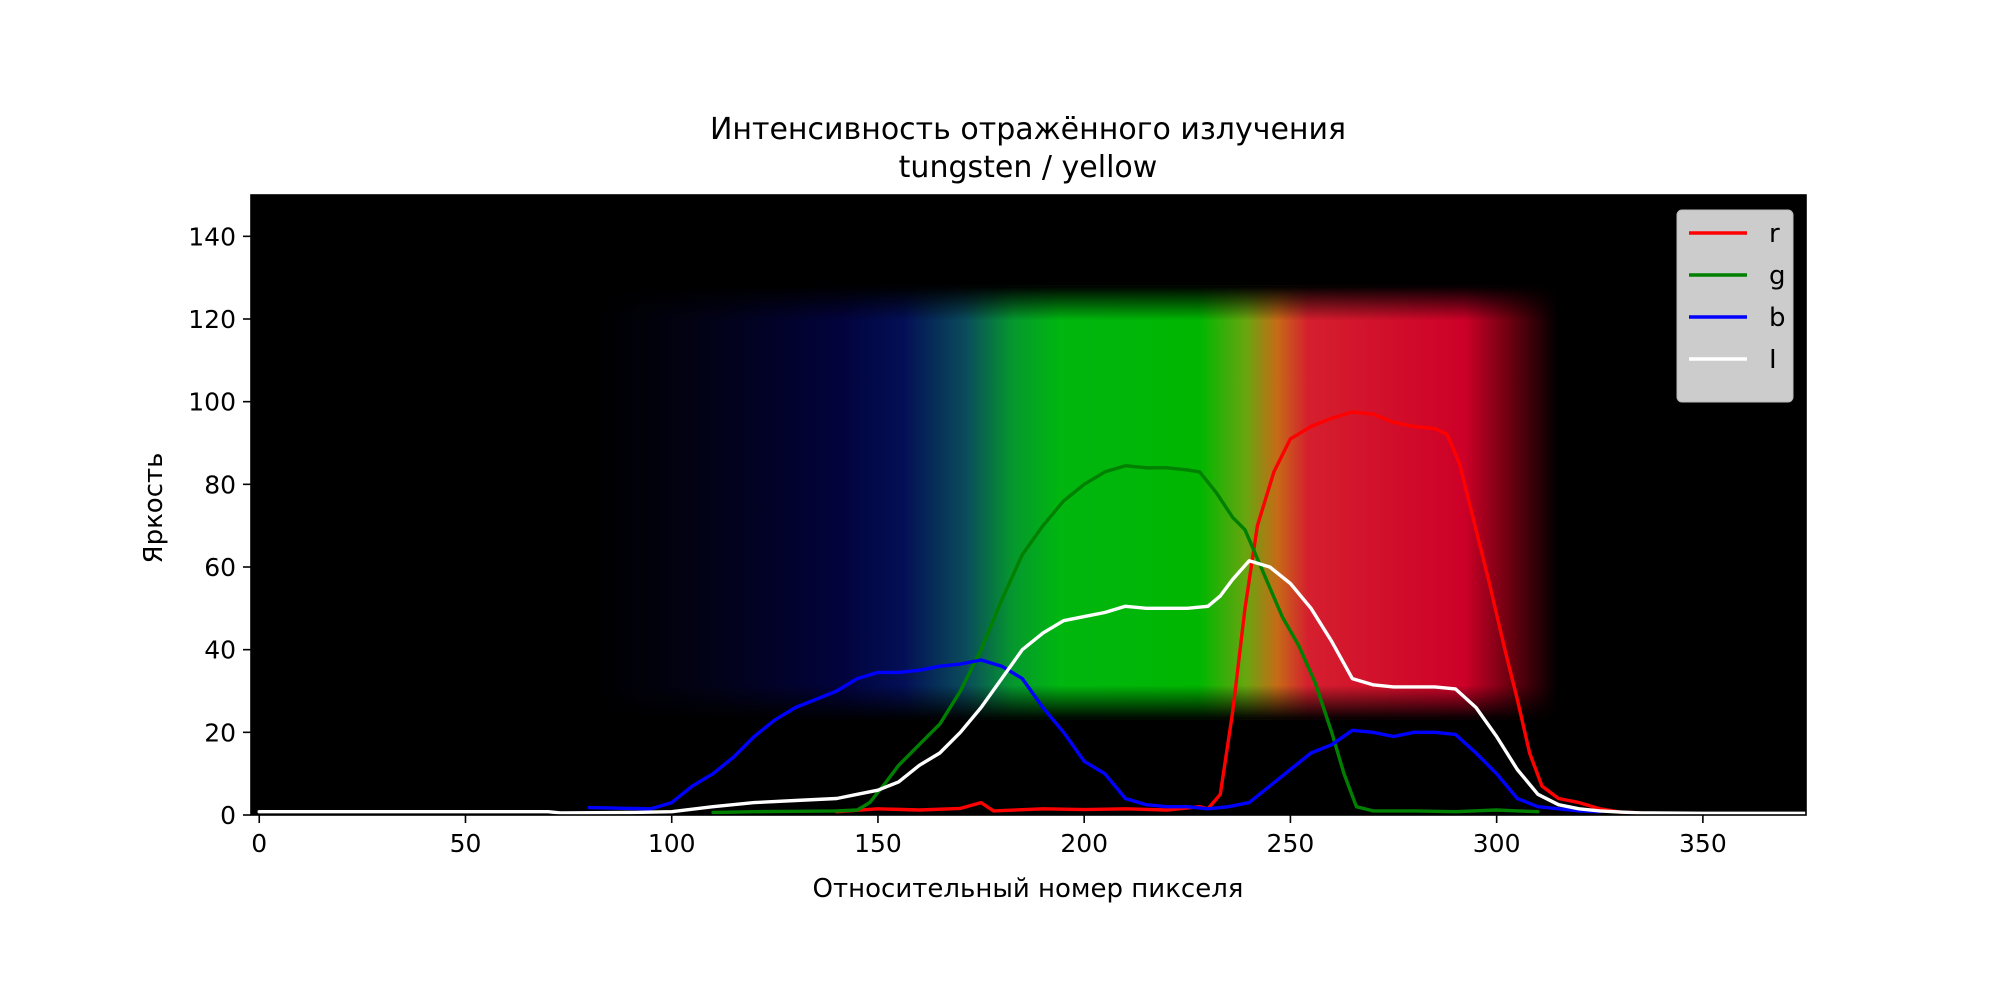 This screenshot has width=2000, height=1000. Describe the element at coordinates (220, 484) in the screenshot. I see `y-tick-label: 80` at that location.